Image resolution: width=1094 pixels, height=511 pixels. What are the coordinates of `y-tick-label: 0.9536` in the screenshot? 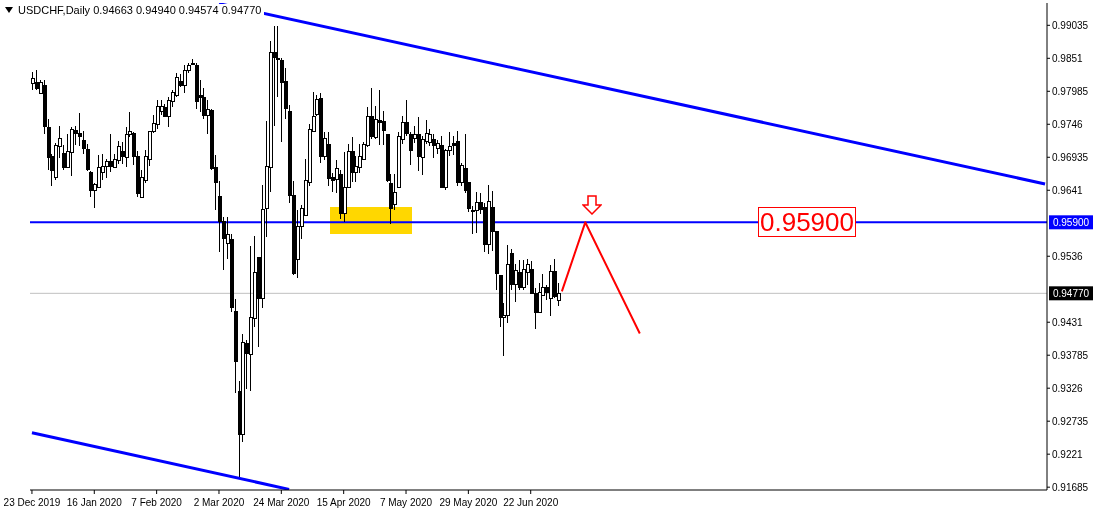 It's located at (1068, 256).